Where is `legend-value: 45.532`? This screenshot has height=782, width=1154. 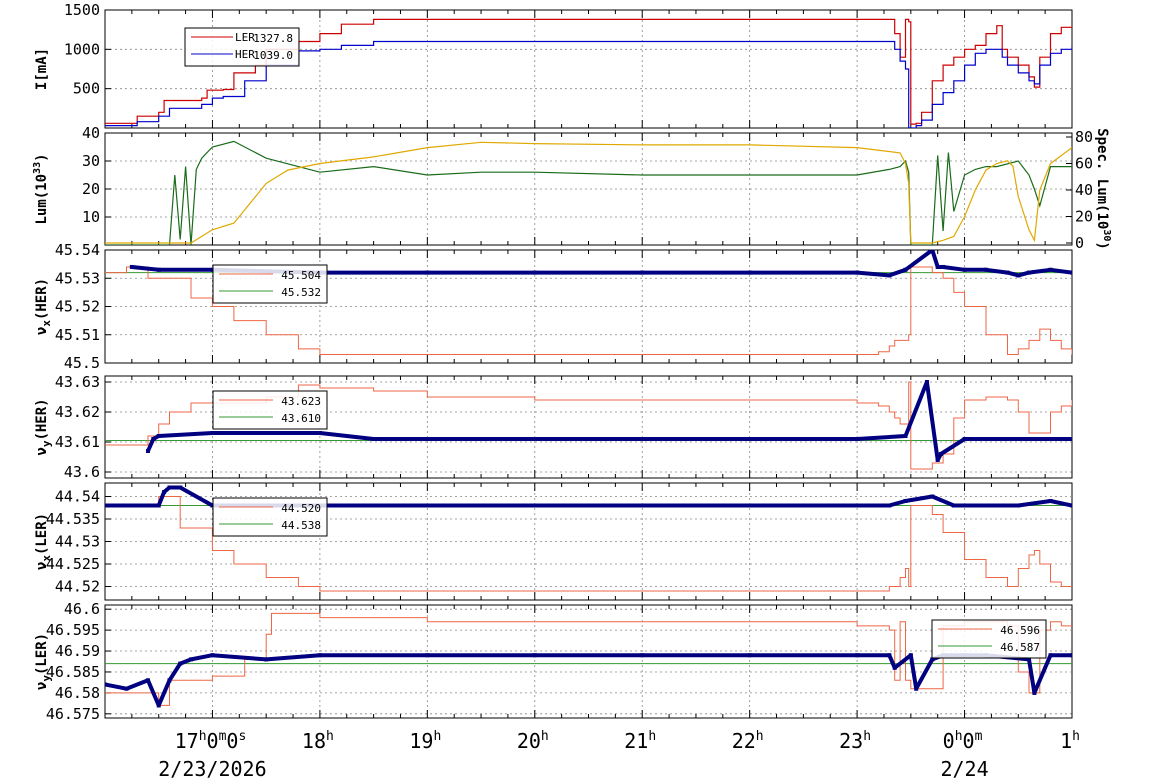
legend-value: 45.532 is located at coordinates (301, 292).